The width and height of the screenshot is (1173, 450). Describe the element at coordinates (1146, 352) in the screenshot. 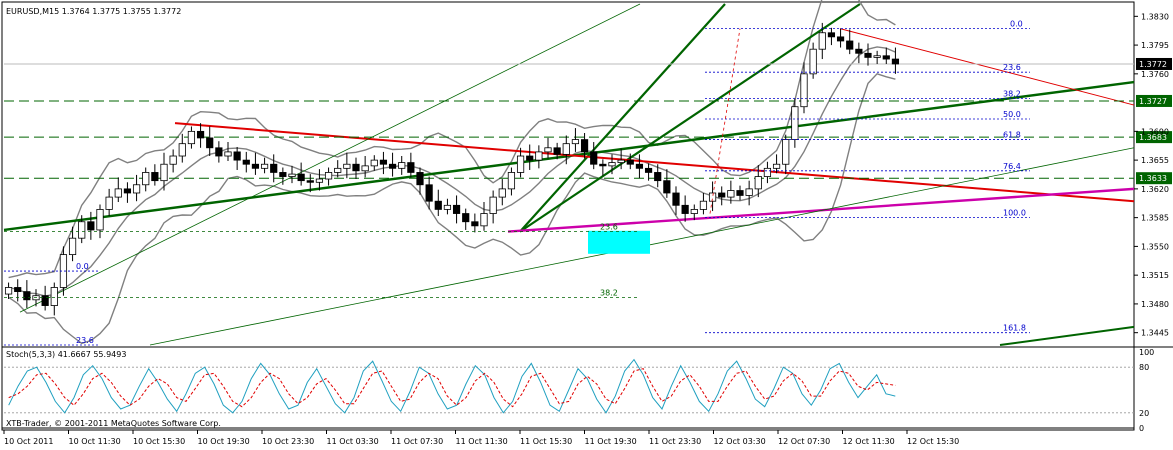

I see `stoch-tick-label: 100` at that location.